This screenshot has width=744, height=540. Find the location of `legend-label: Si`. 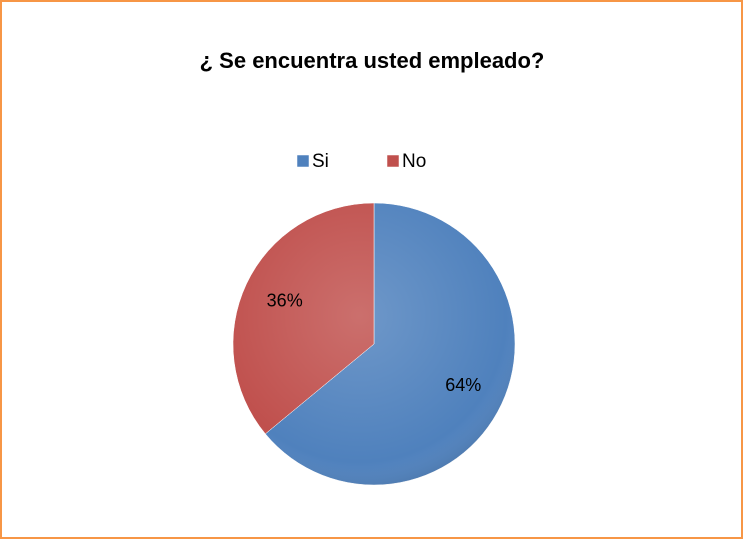

legend-label: Si is located at coordinates (320, 161).